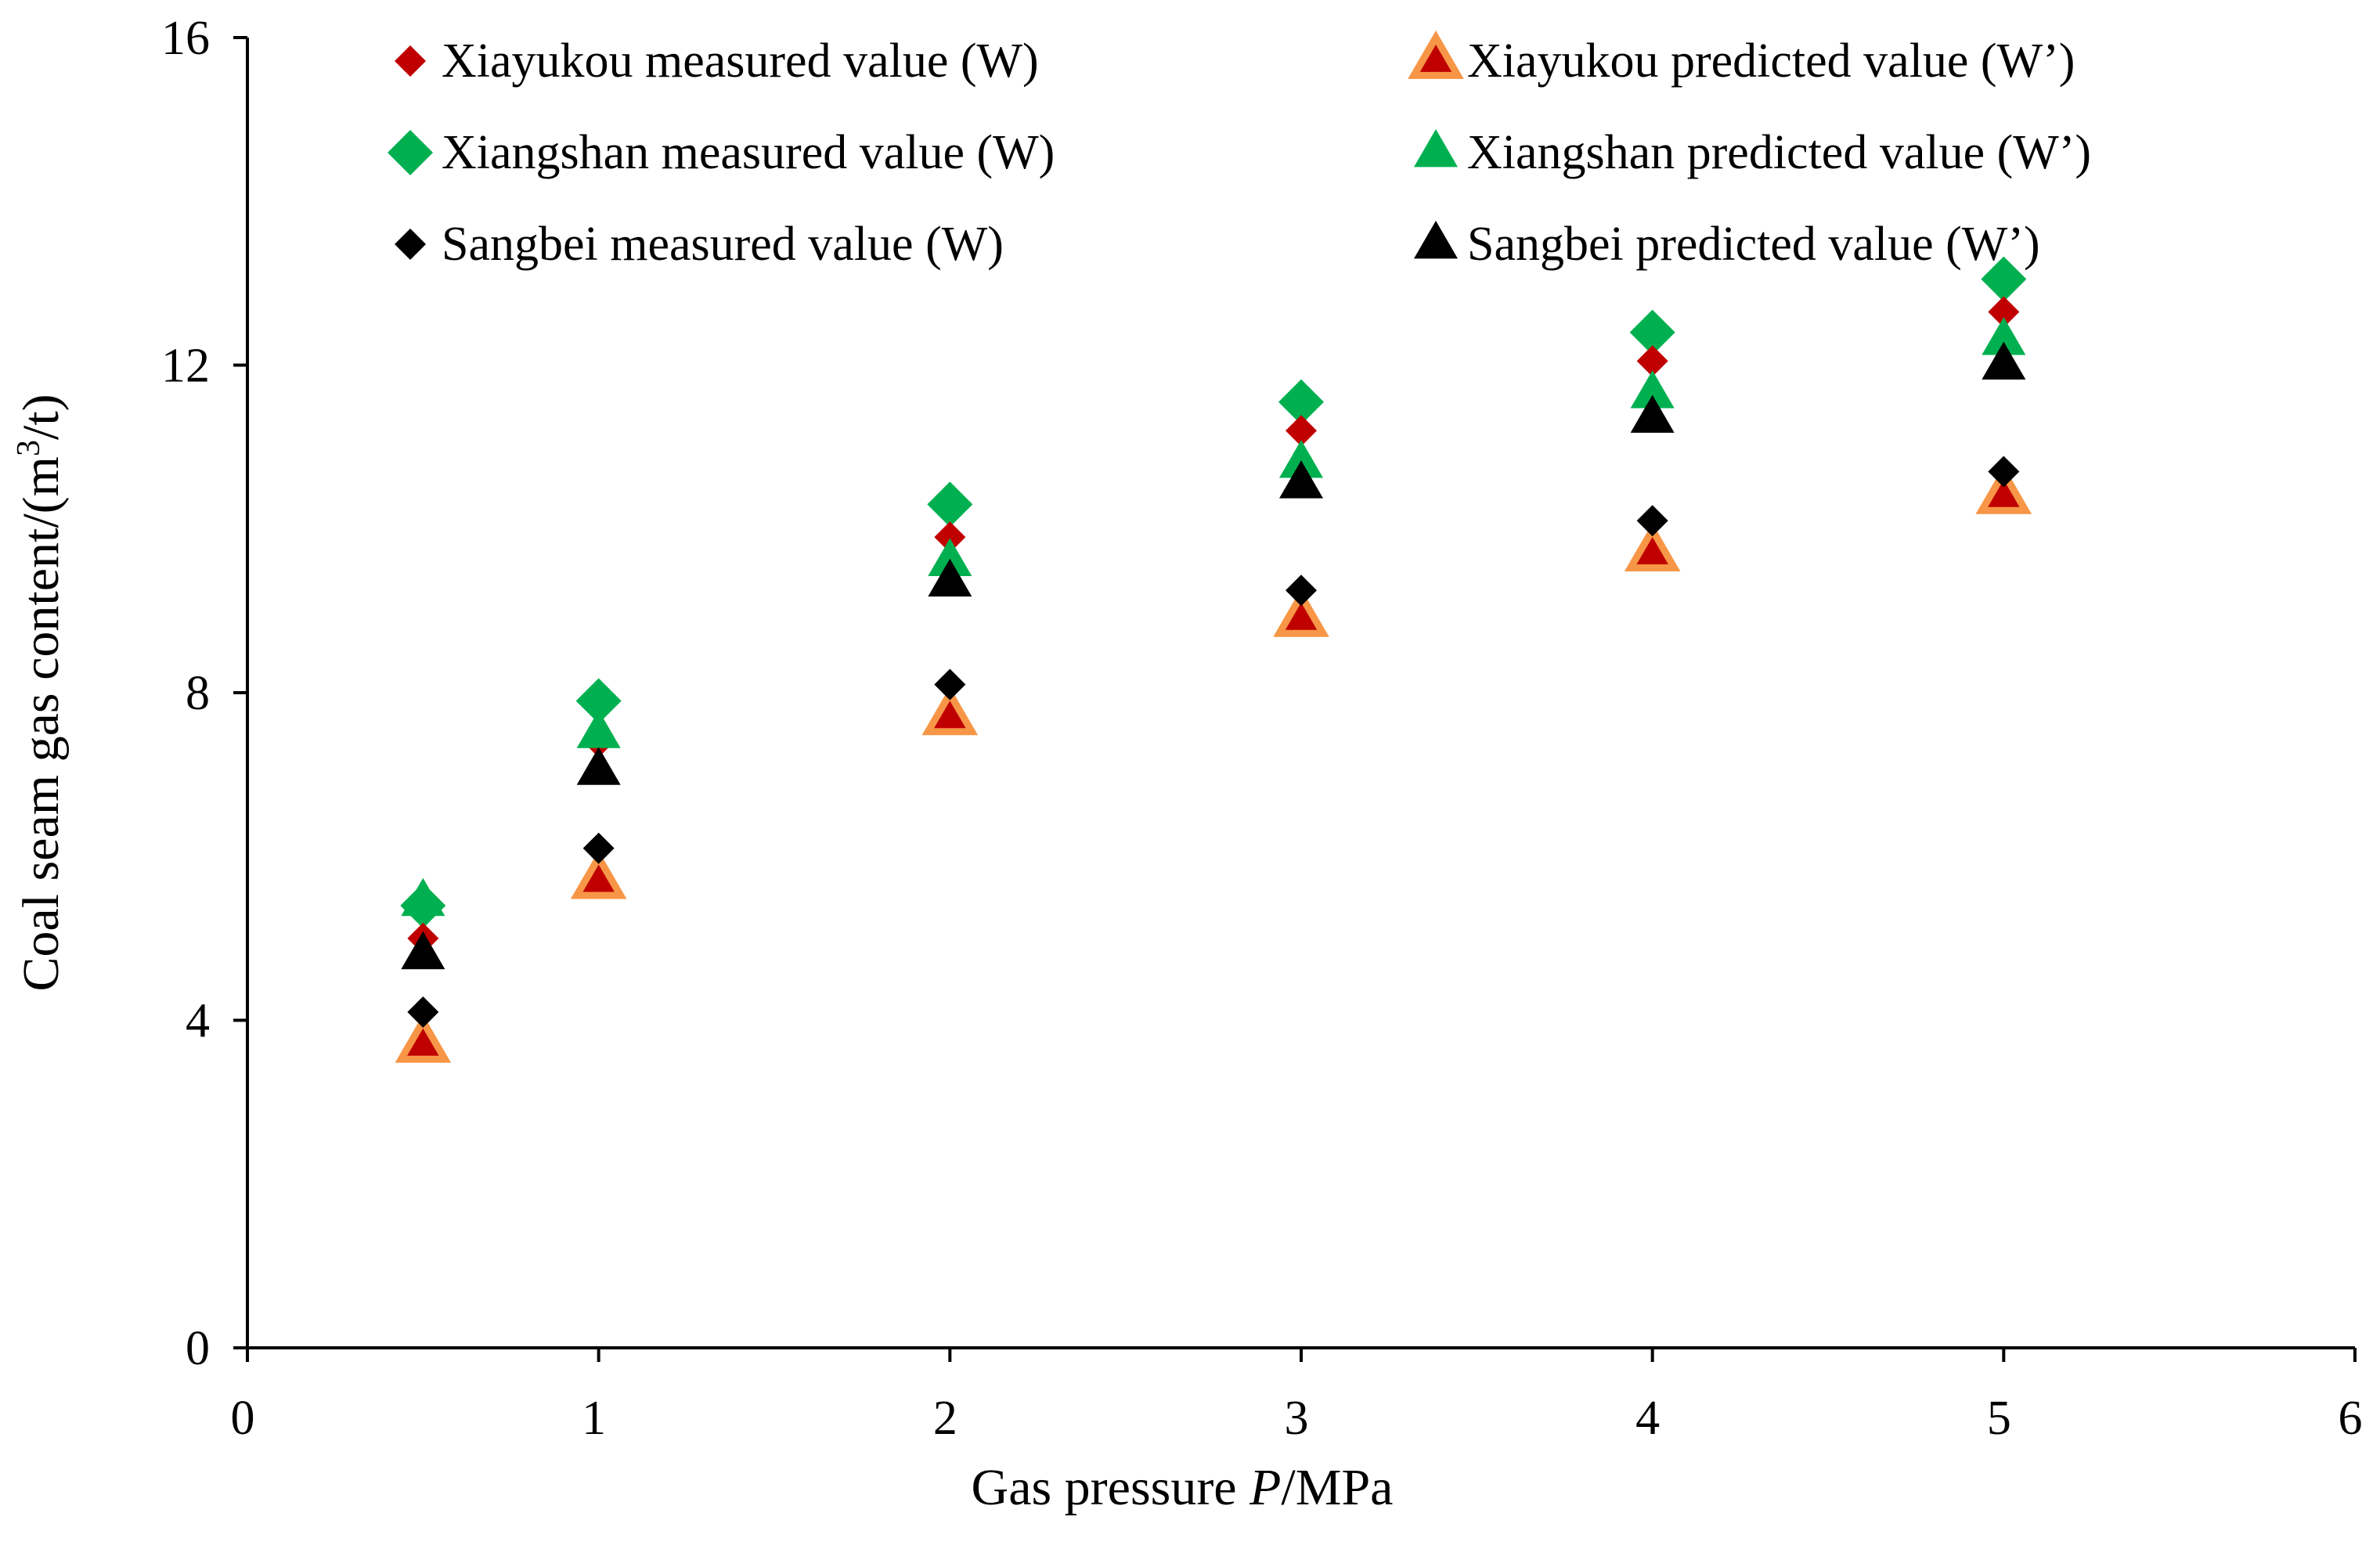 This screenshot has height=1549, width=2380. Describe the element at coordinates (41, 417) in the screenshot. I see `y-axis-title-suffix: /t)` at that location.